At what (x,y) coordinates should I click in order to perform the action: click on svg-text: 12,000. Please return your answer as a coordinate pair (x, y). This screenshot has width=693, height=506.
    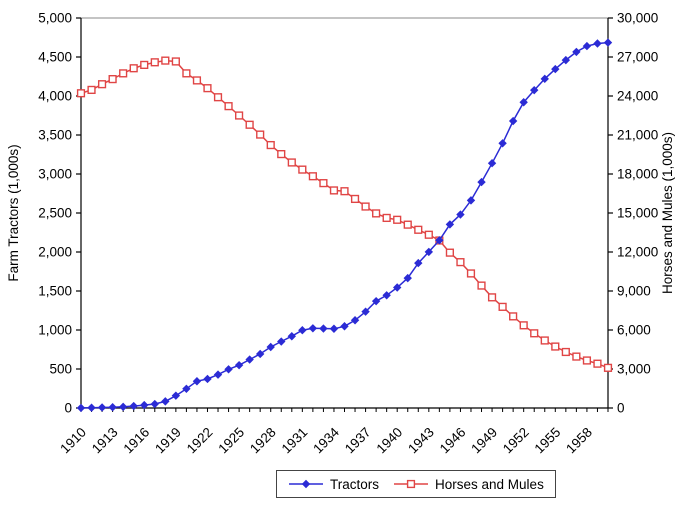
    Looking at the image, I should click on (637, 252).